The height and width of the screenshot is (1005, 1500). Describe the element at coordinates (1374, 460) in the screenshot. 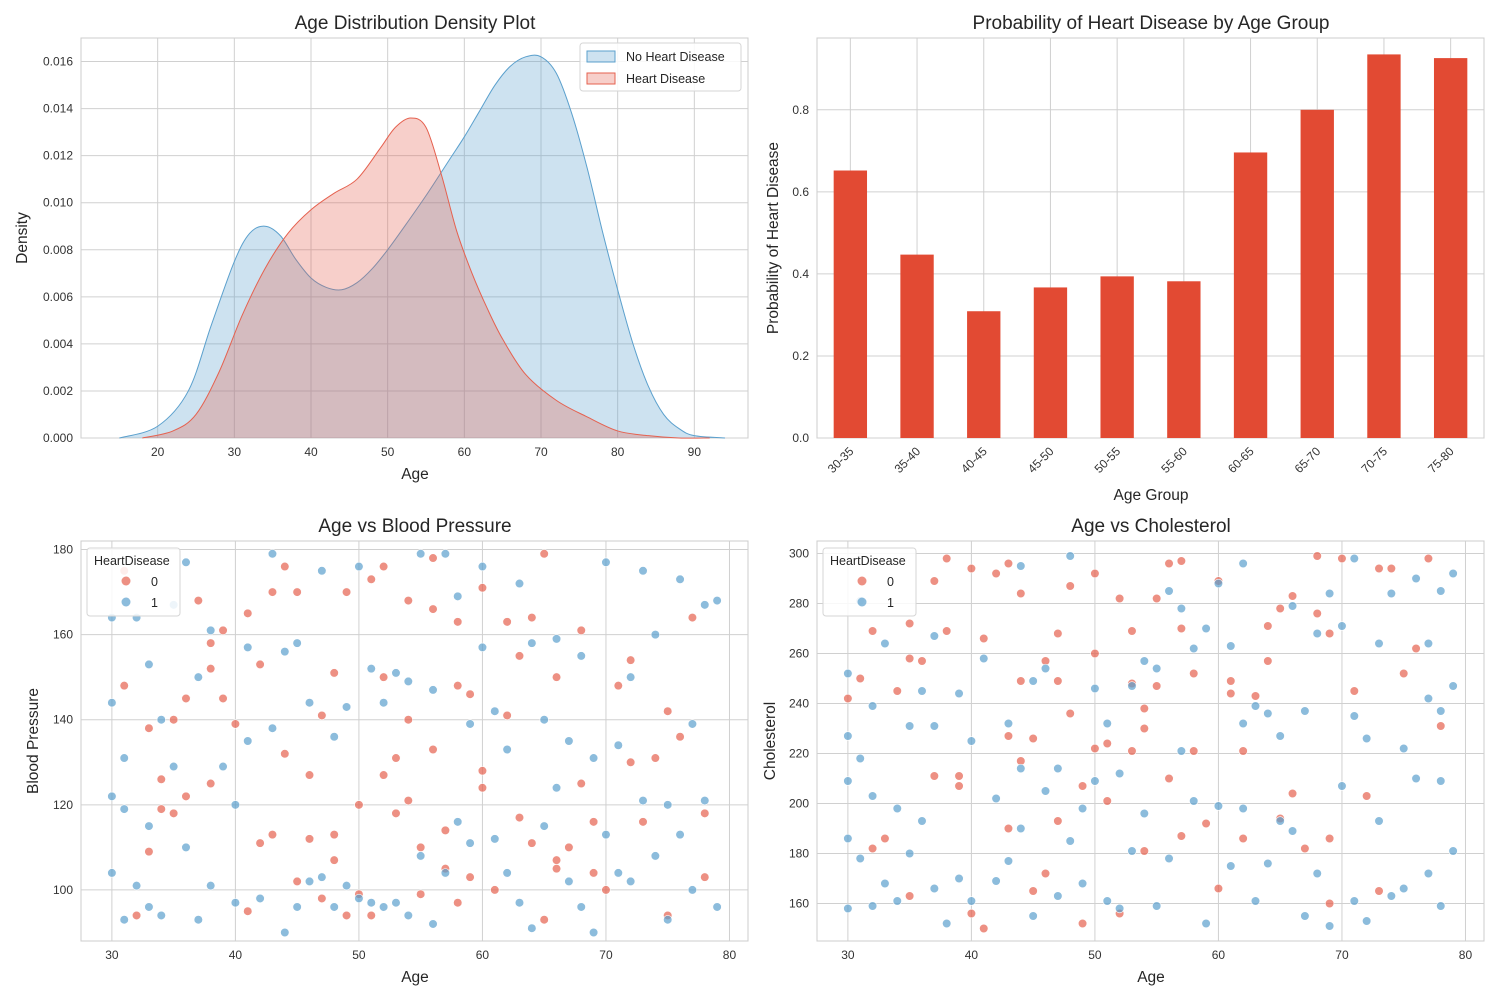

I see `bar-x-tick-label: 70-75` at that location.